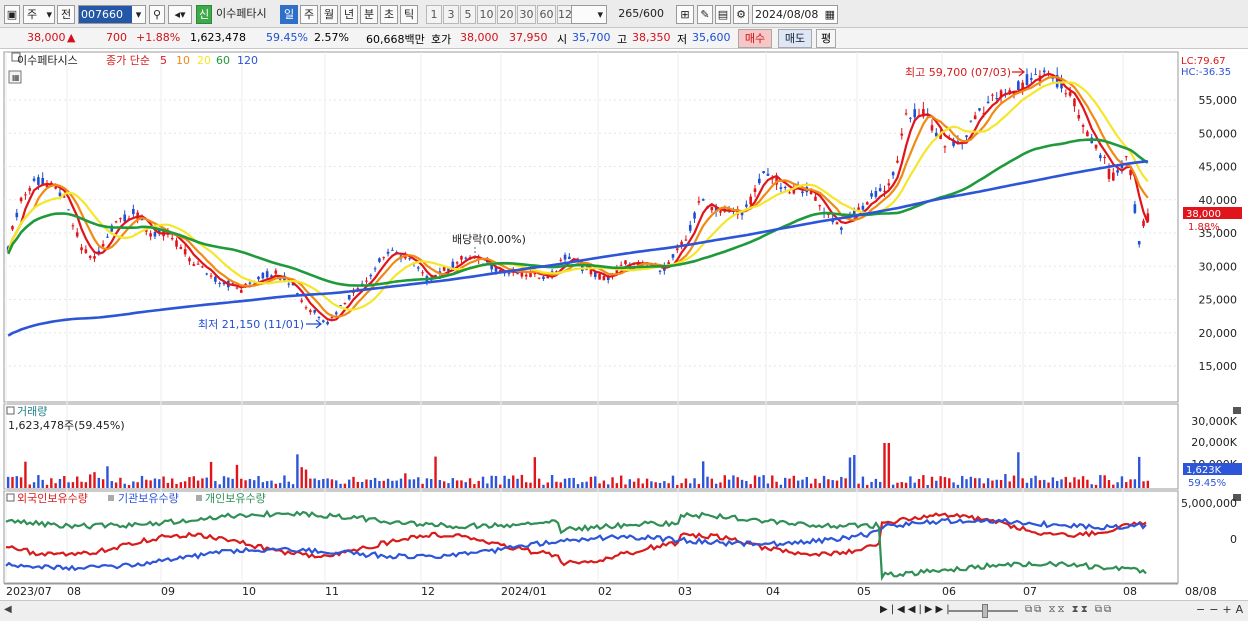 The width and height of the screenshot is (1248, 621). What do you see at coordinates (949, 591) in the screenshot?
I see `x-axis-label: 06` at bounding box center [949, 591].